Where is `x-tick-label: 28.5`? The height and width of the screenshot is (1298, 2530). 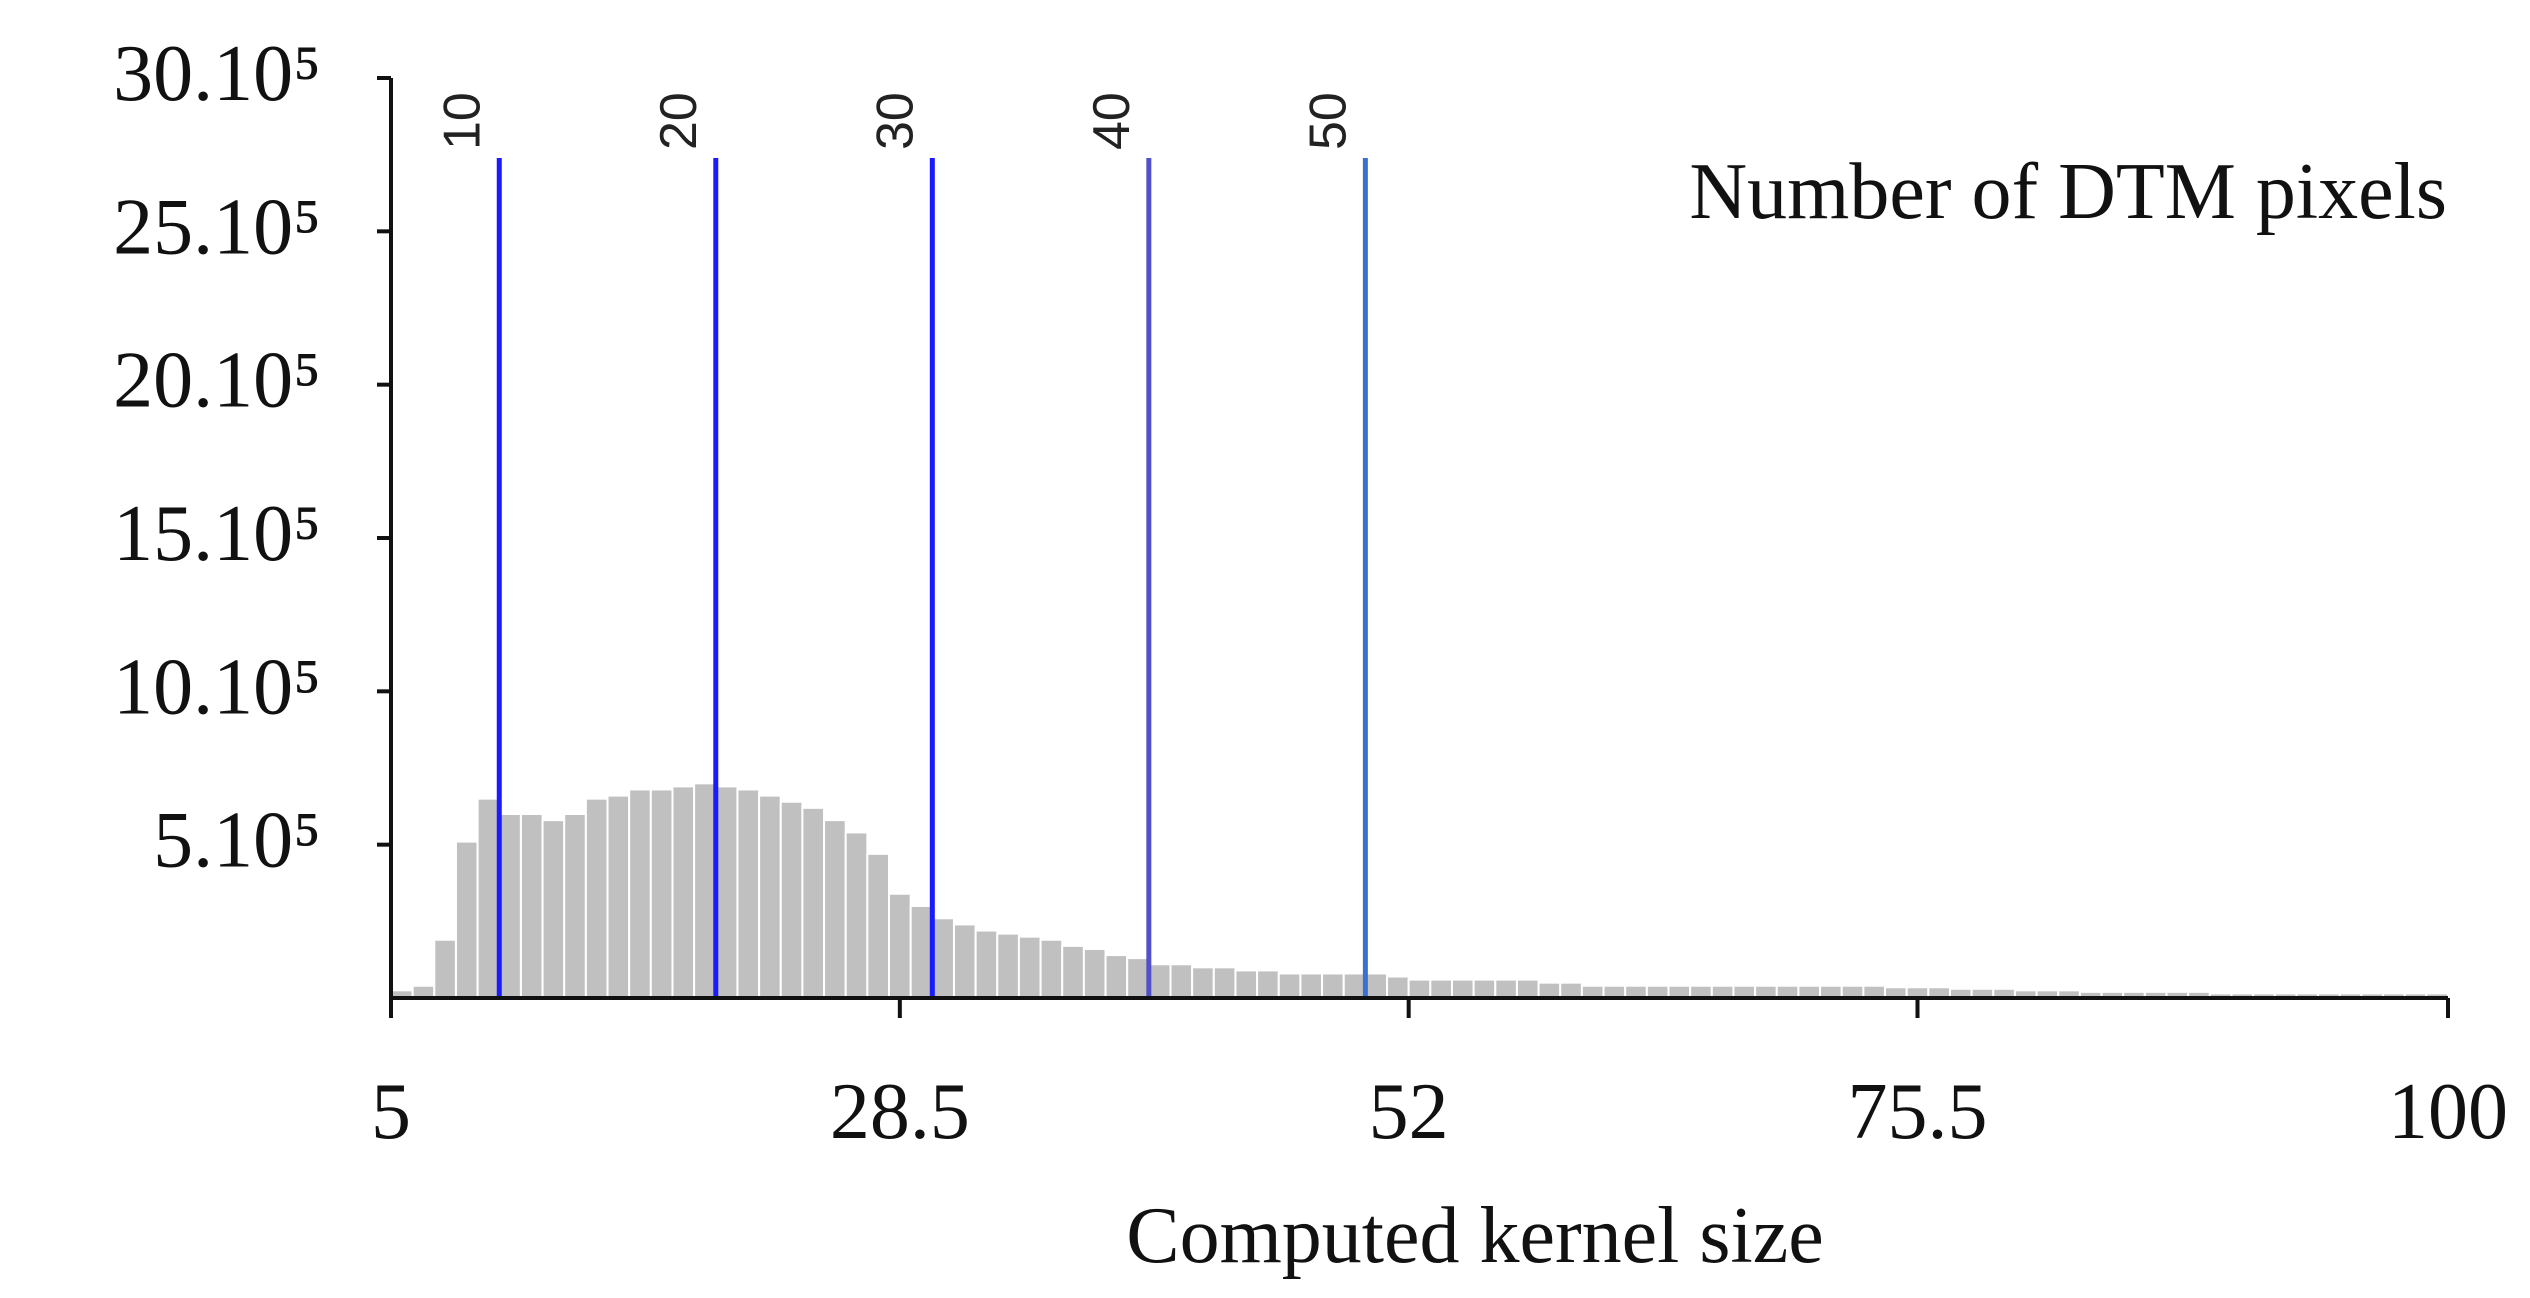 x-tick-label: 28.5 is located at coordinates (900, 1112).